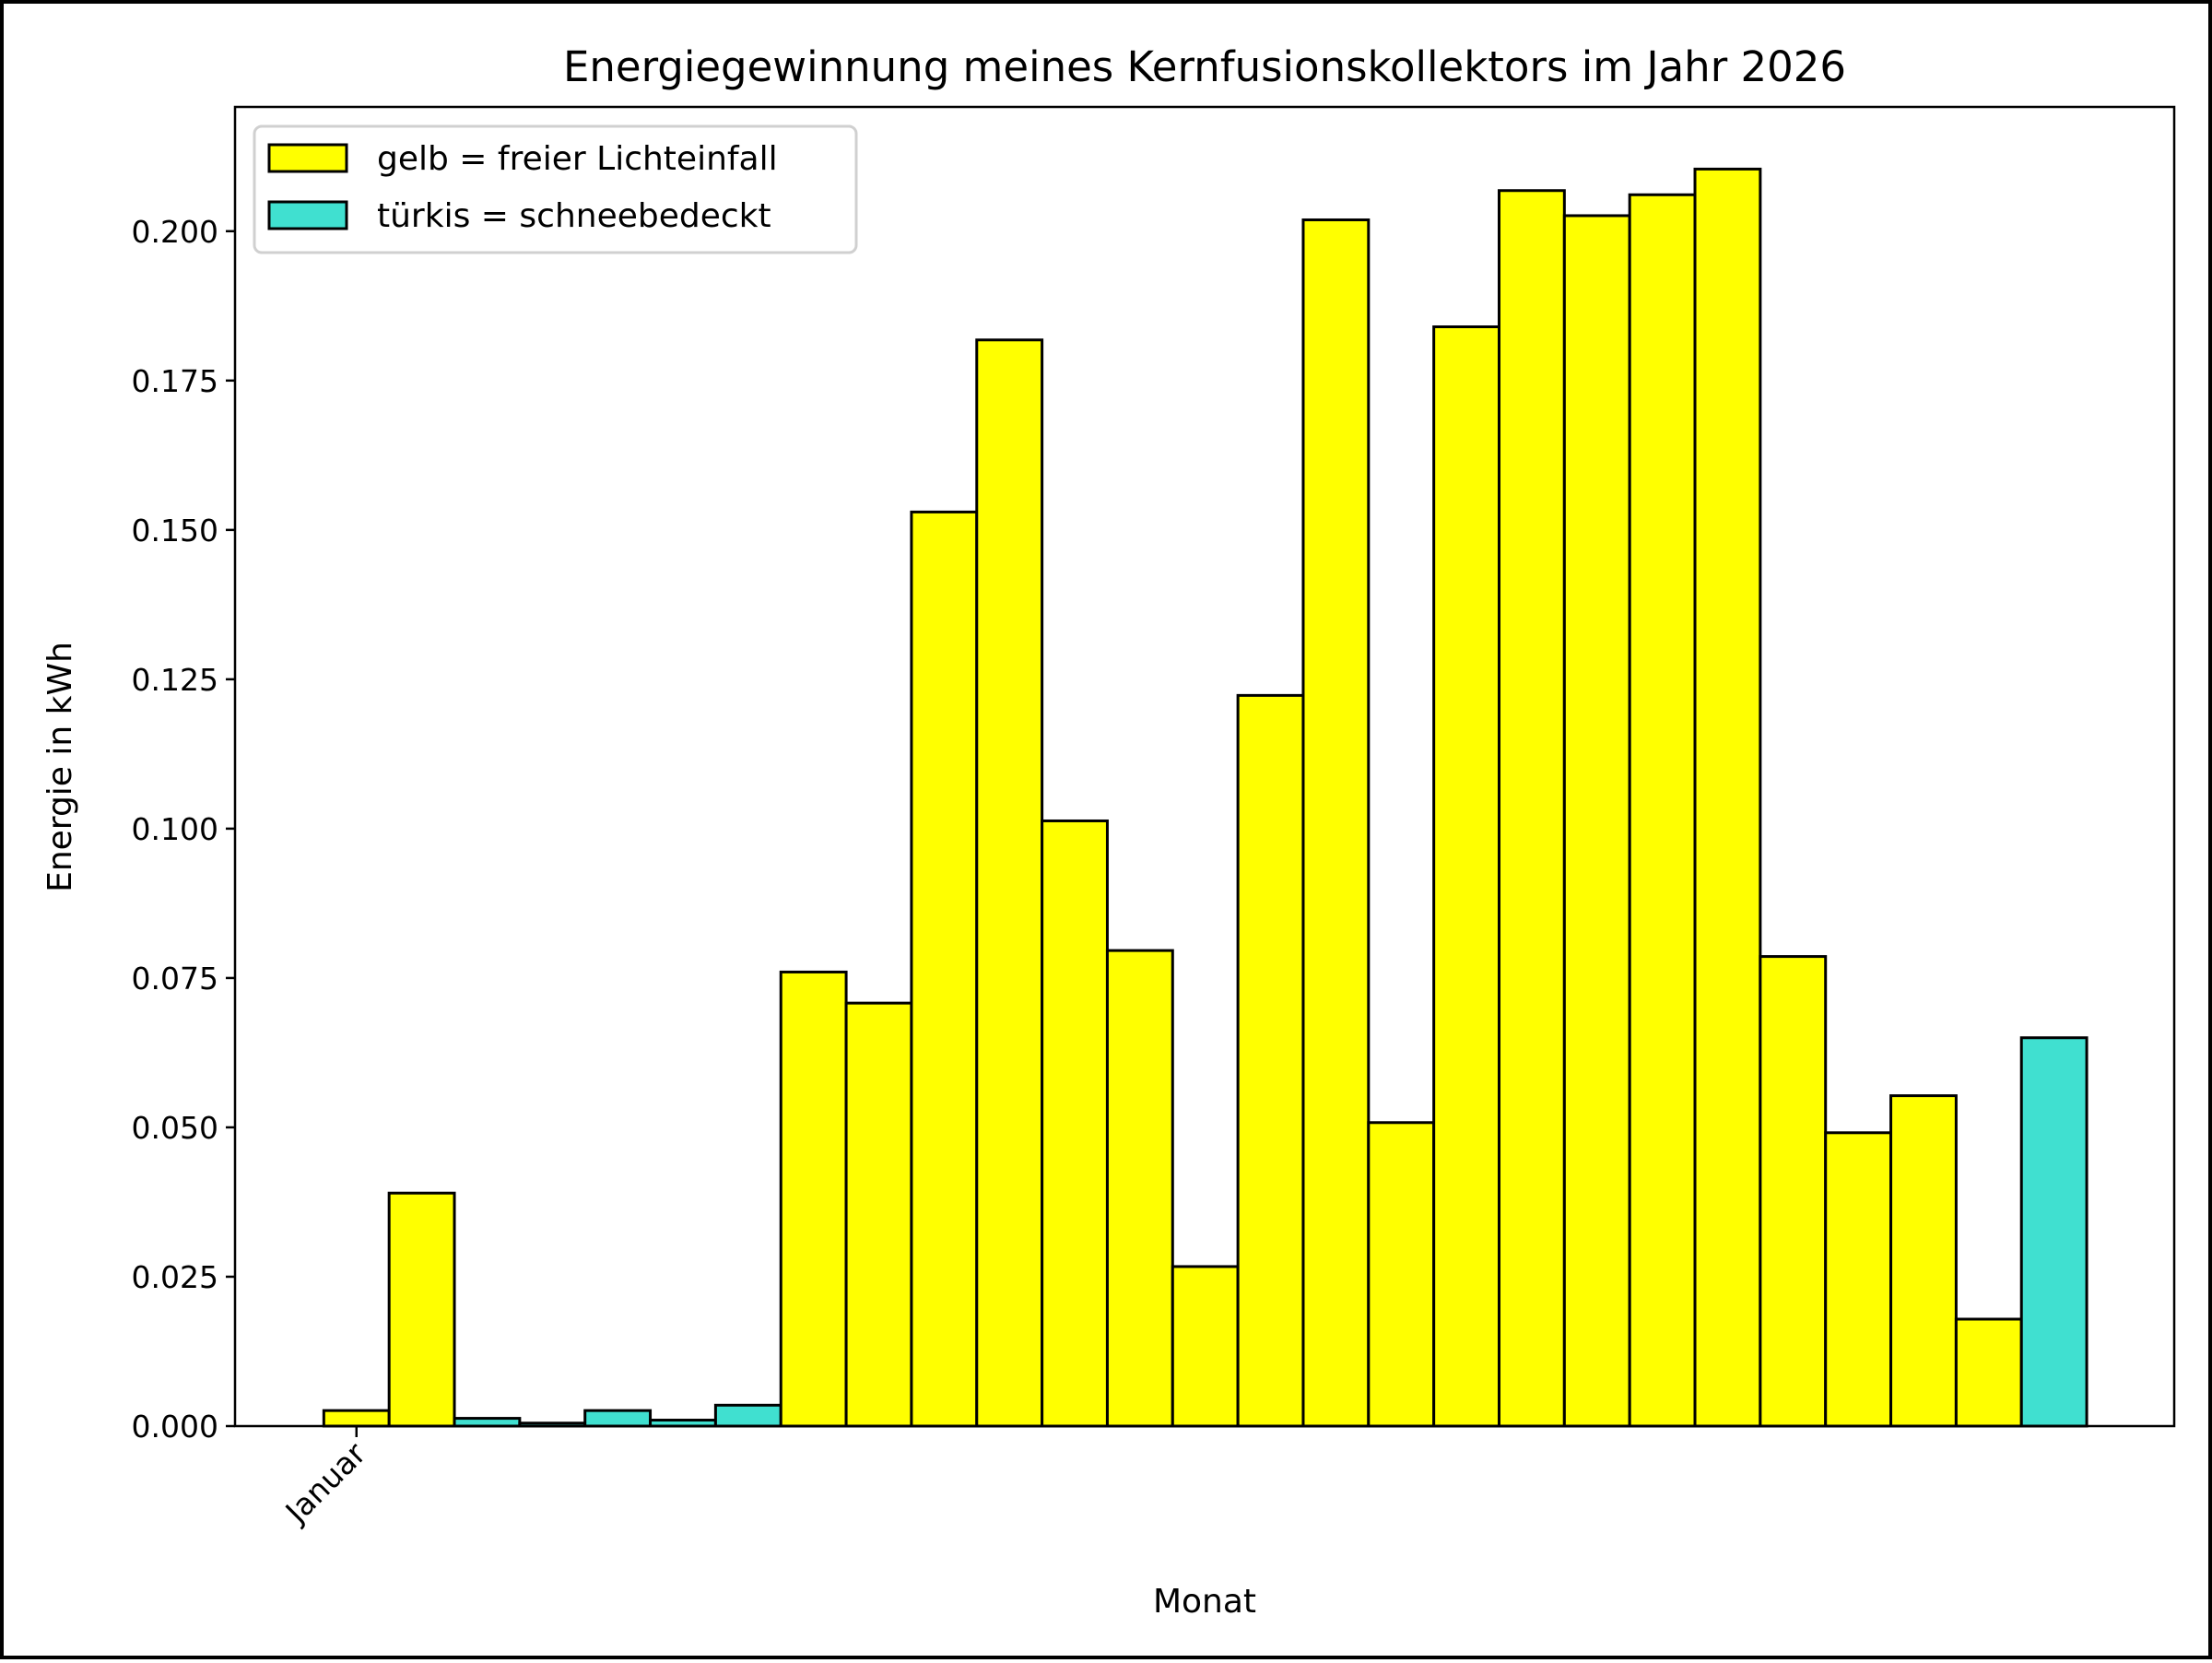 The height and width of the screenshot is (1663, 2212). What do you see at coordinates (175, 680) in the screenshot?
I see `y-tick-label: 0.125` at bounding box center [175, 680].